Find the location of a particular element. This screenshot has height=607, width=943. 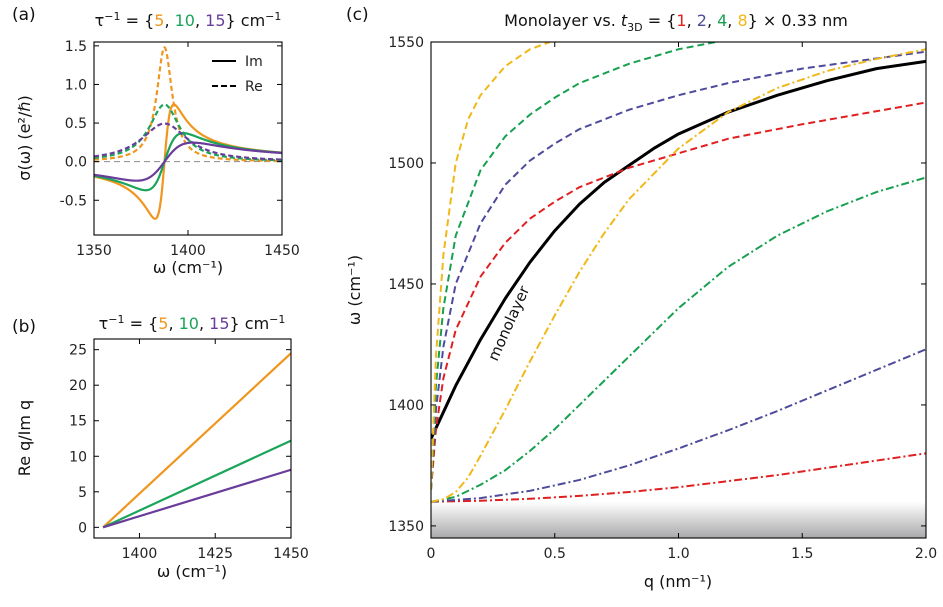

panel-a-plot: 1350 1400 1450 -0.5 0.0 0.5 1.0 1.5 is located at coordinates (180, 149).